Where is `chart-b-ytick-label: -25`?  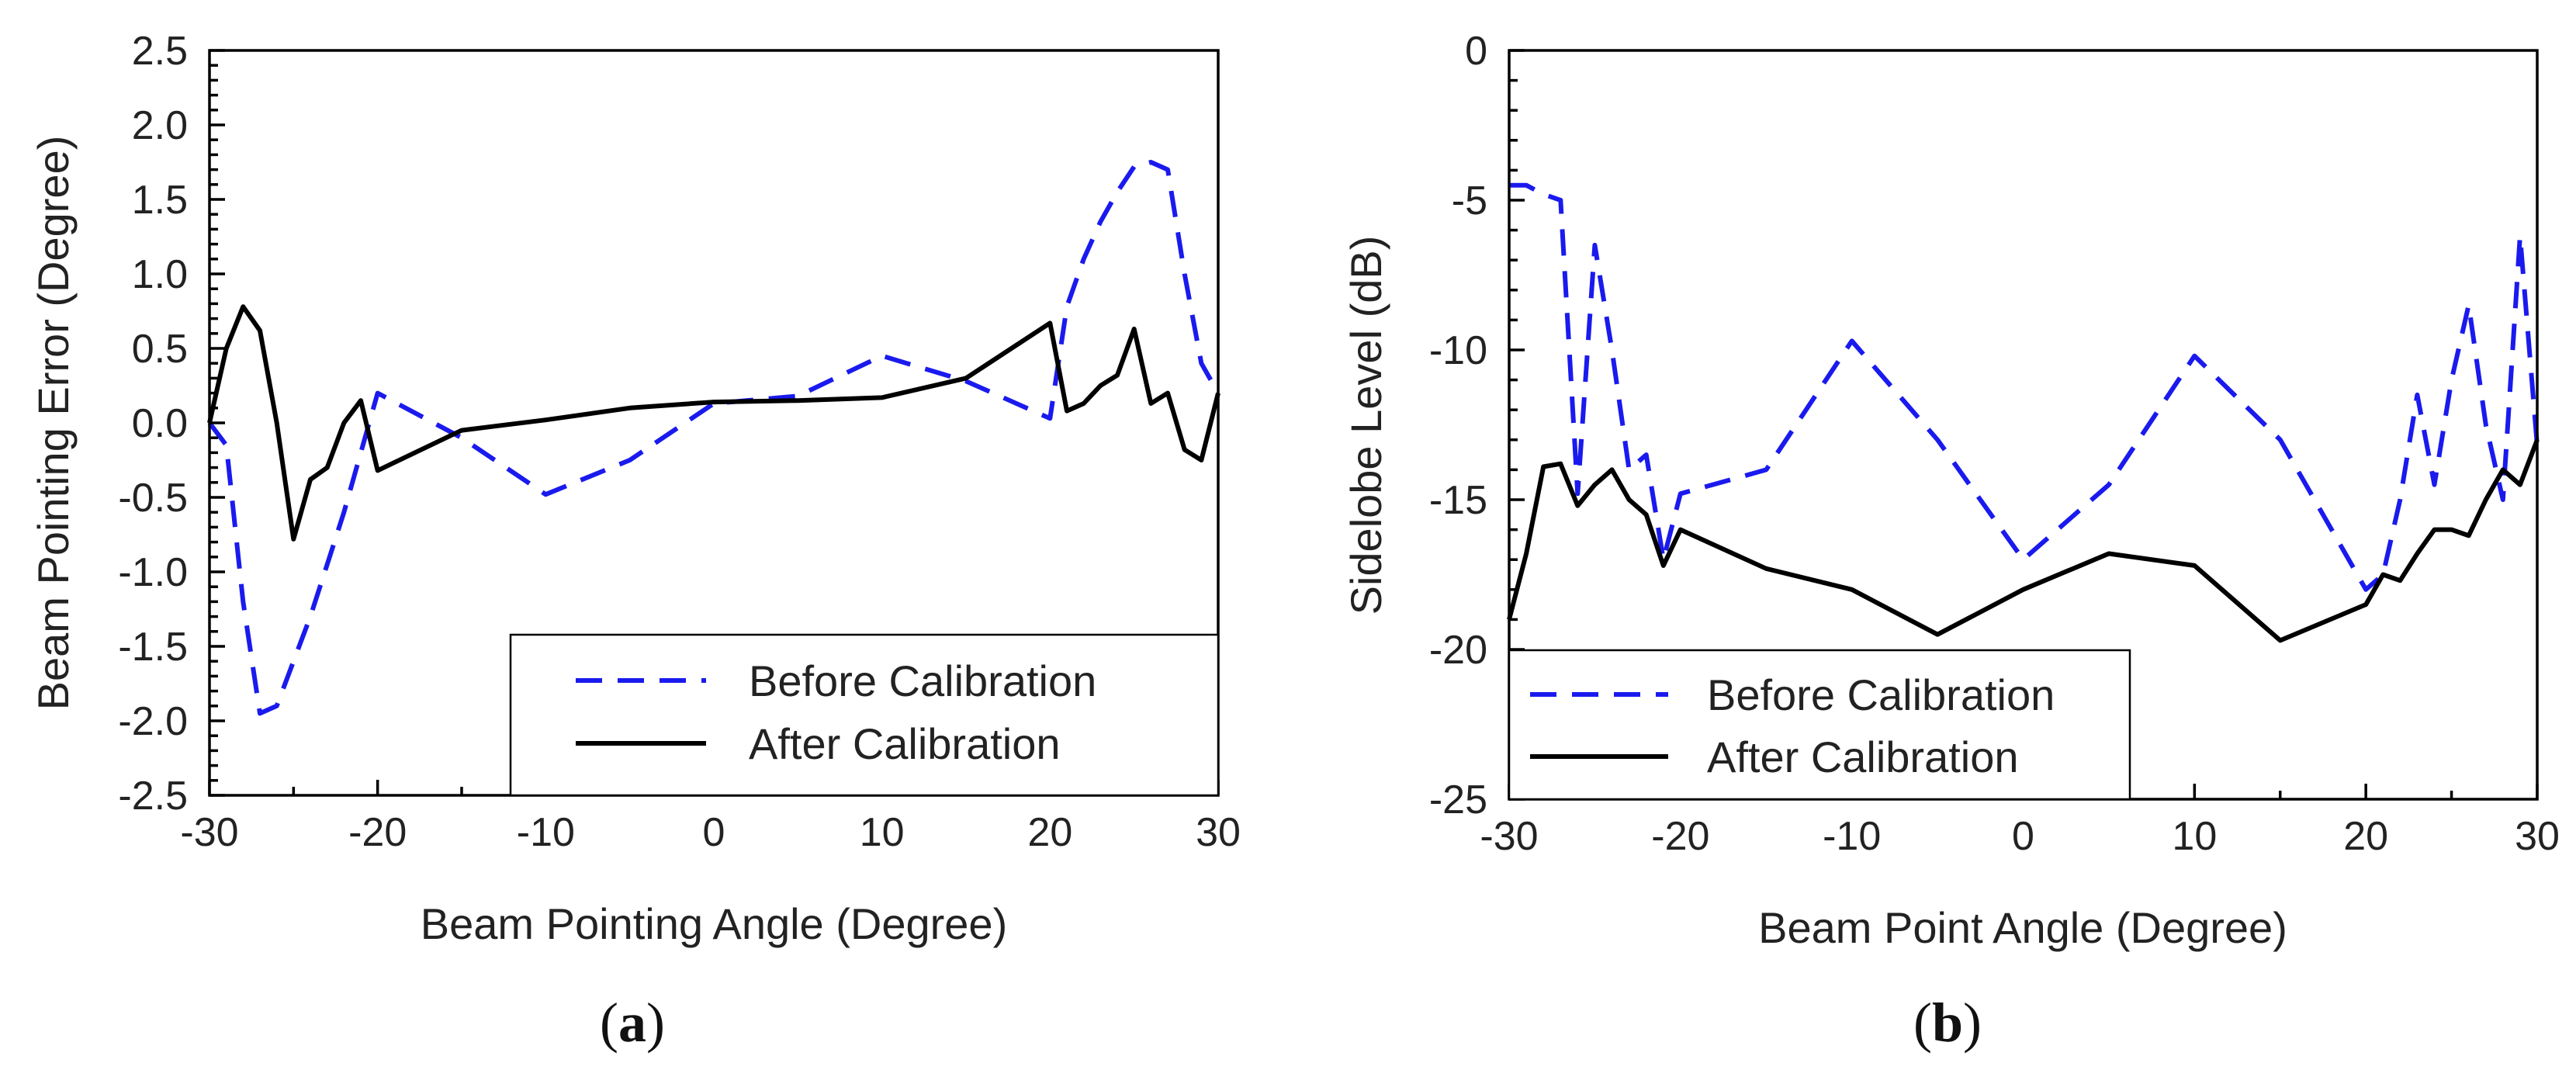 chart-b-ytick-label: -25 is located at coordinates (1458, 800).